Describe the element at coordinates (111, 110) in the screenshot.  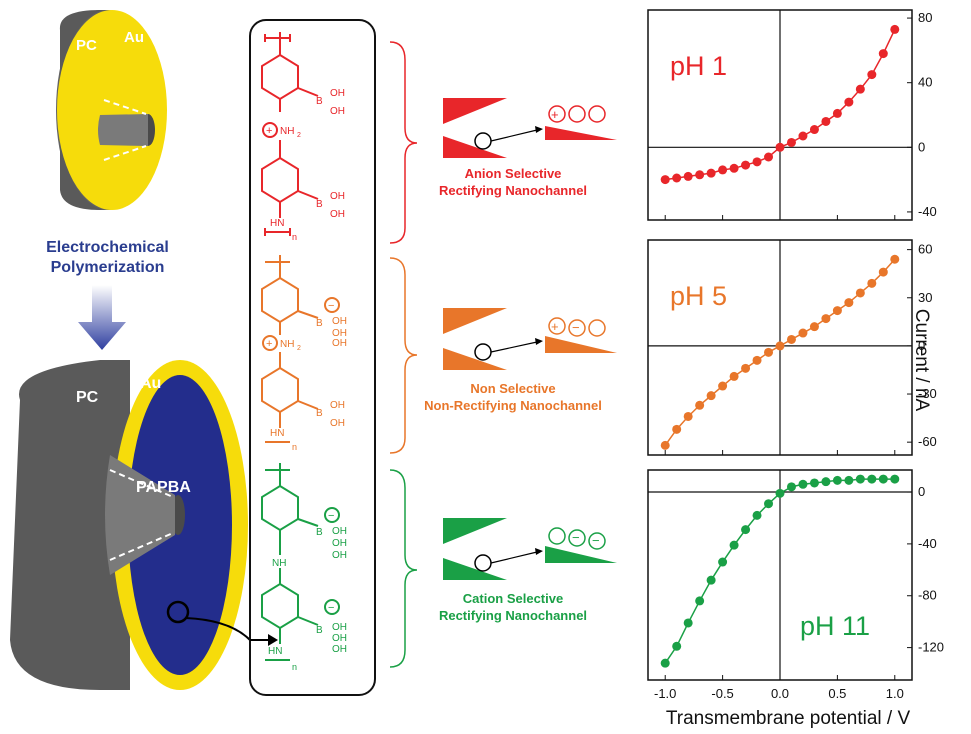
I see `top-disk` at that location.